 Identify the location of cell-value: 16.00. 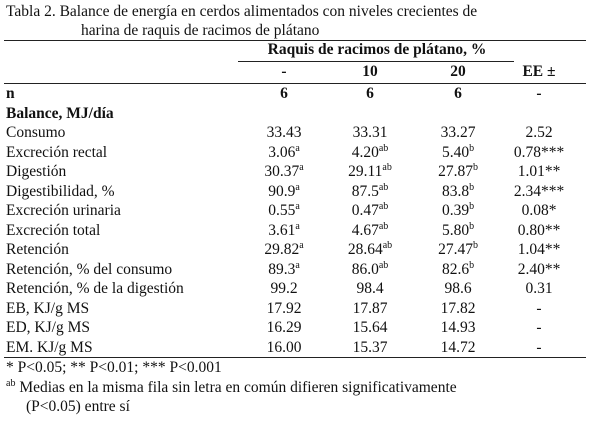
(284, 347).